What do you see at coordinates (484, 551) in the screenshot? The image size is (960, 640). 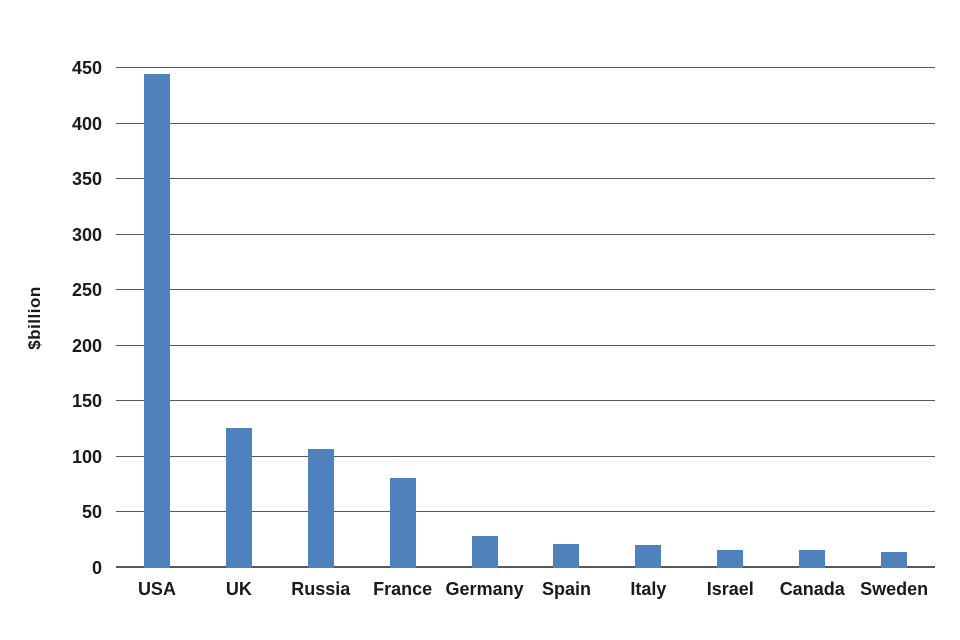 I see `bar-germany` at bounding box center [484, 551].